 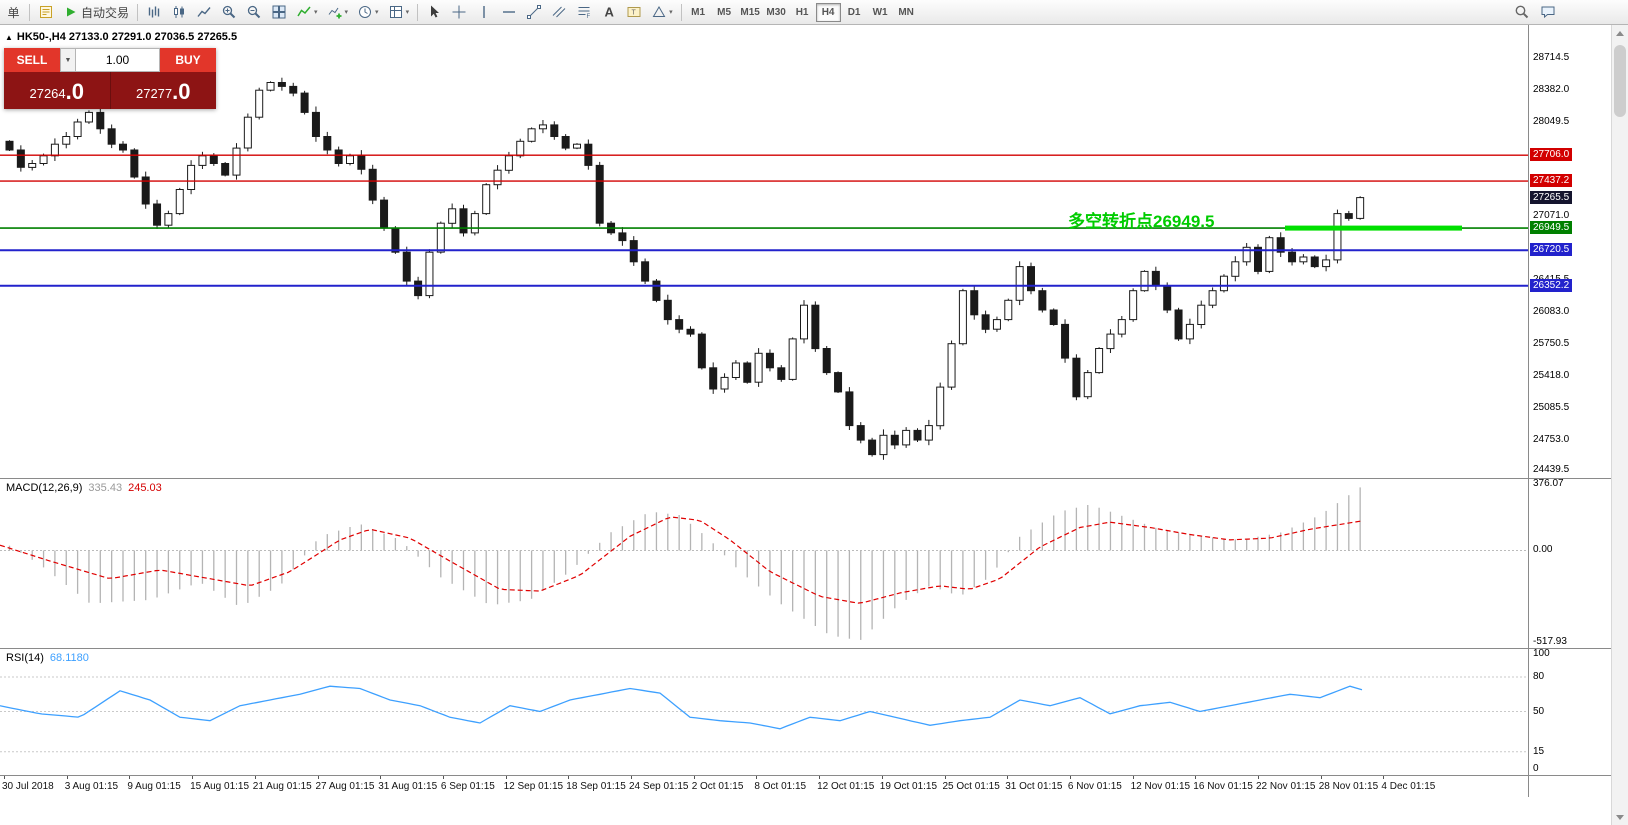 What do you see at coordinates (25, 658) in the screenshot?
I see `rsi-label: RSI(14)` at bounding box center [25, 658].